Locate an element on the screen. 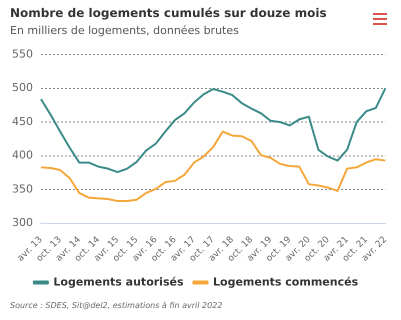  legend-label: Logements commencés is located at coordinates (286, 281).